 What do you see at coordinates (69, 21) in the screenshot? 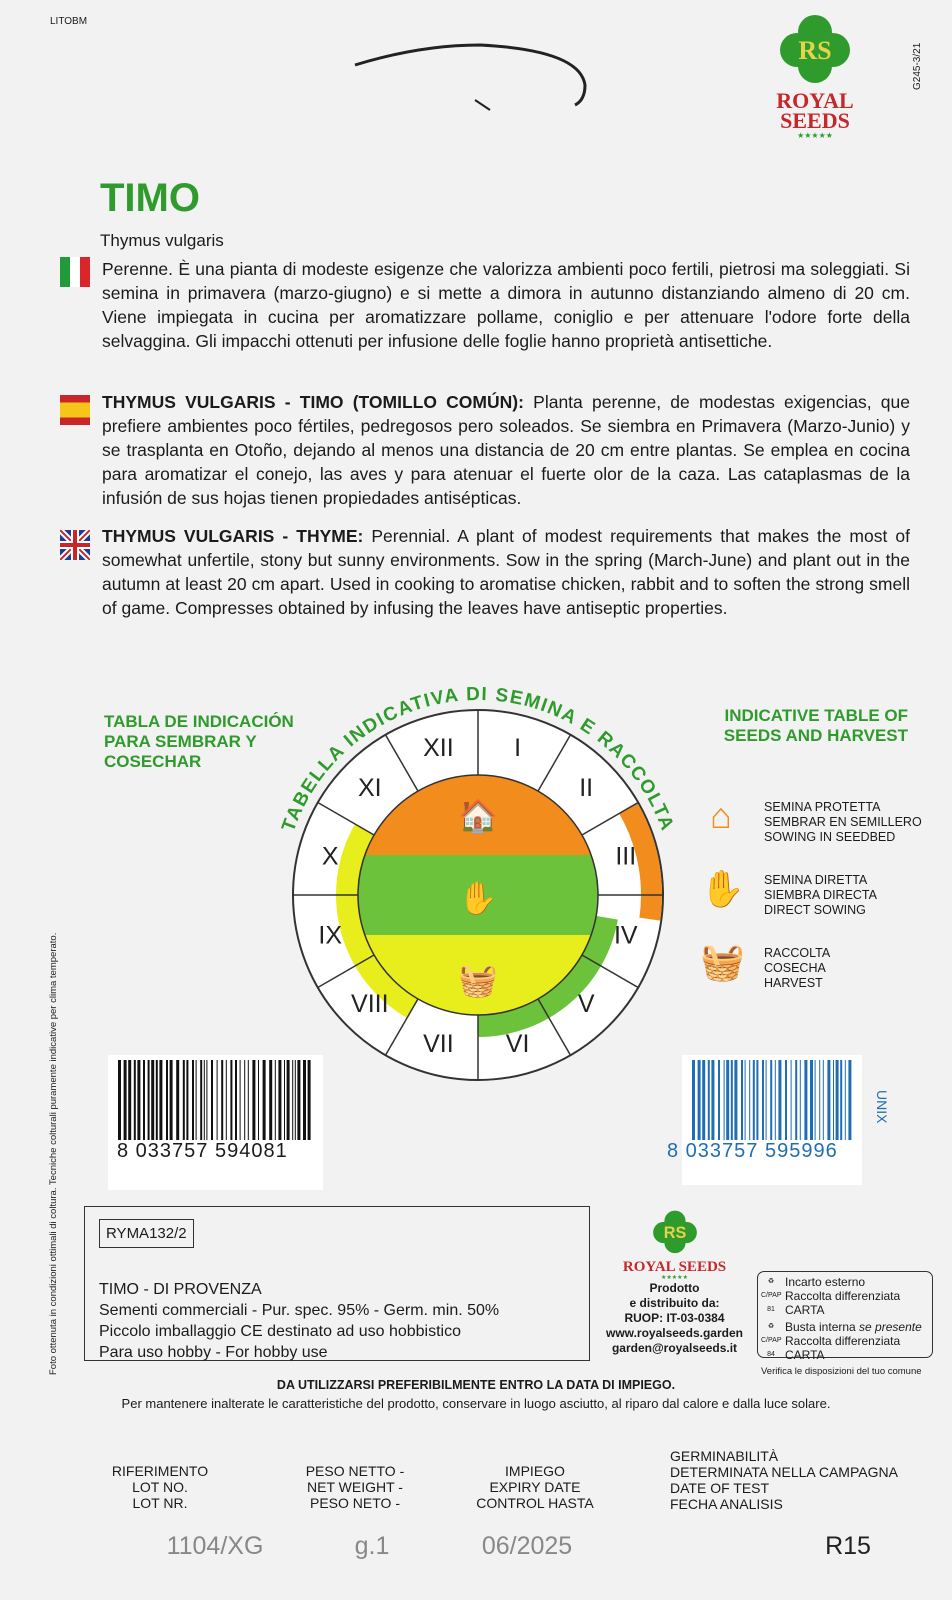
I see `printer-code: LITOBM` at bounding box center [69, 21].